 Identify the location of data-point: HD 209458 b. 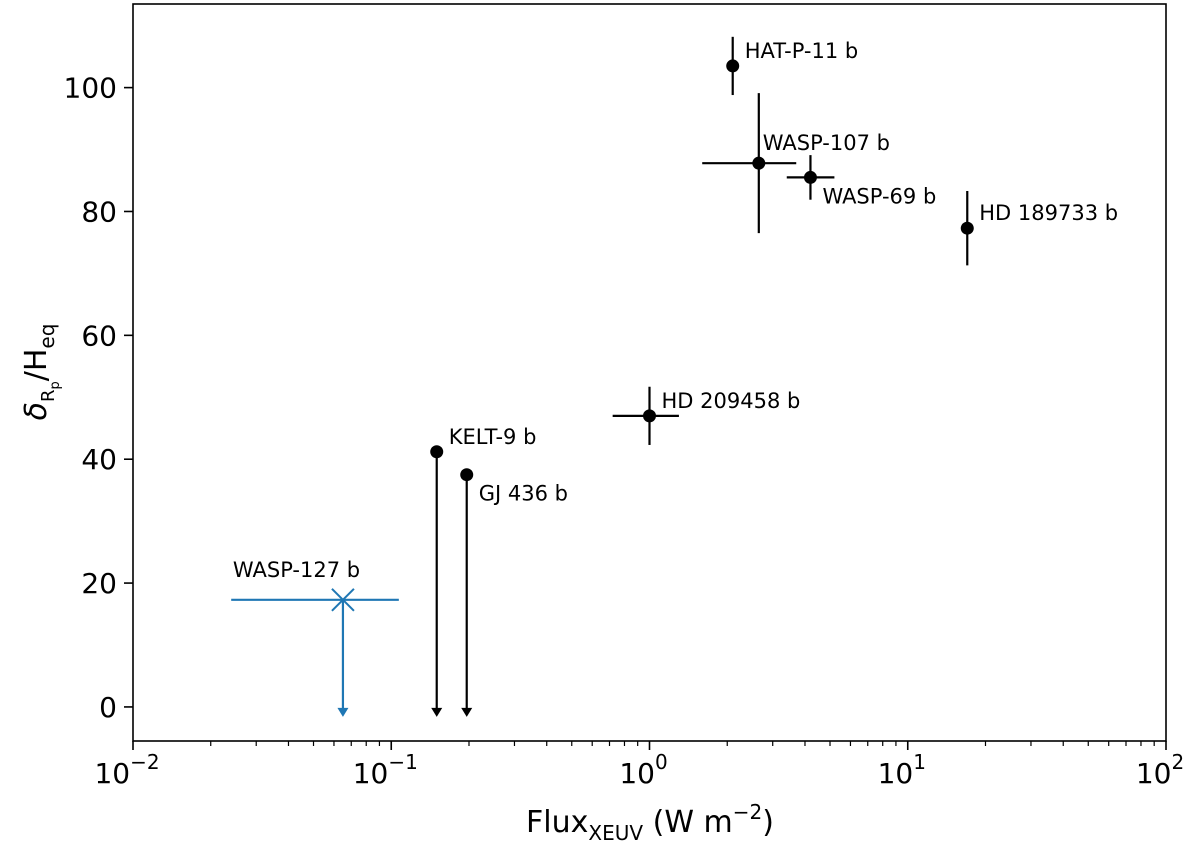
(706, 415).